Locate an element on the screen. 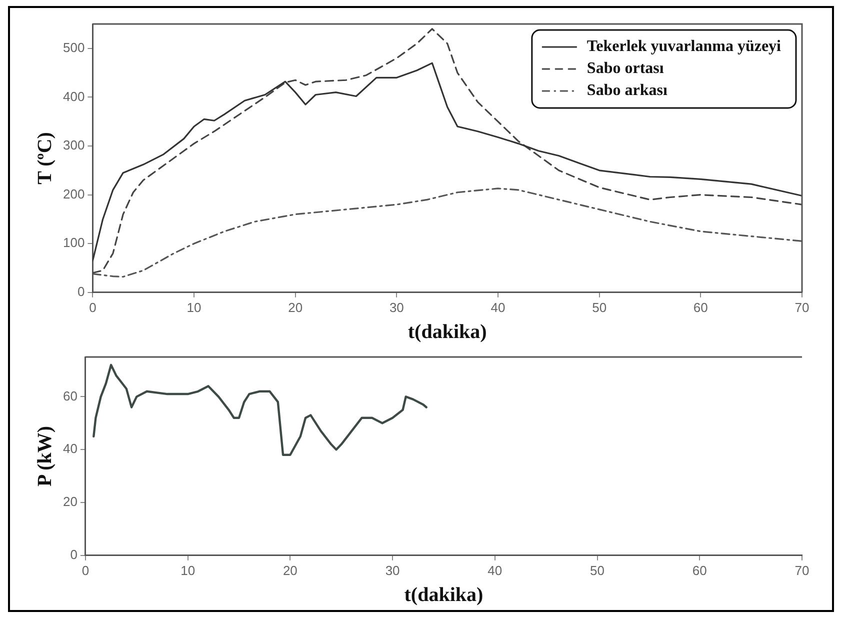  y-tick-label: 300 is located at coordinates (73, 145).